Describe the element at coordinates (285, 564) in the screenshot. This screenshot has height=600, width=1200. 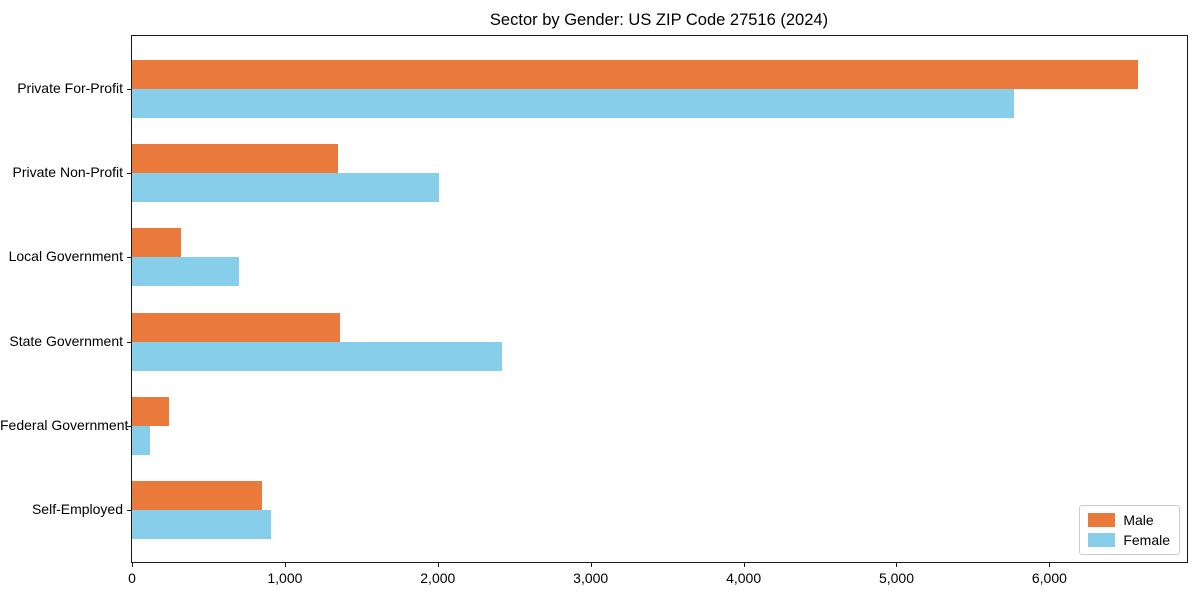
I see `x-tick-1,000` at that location.